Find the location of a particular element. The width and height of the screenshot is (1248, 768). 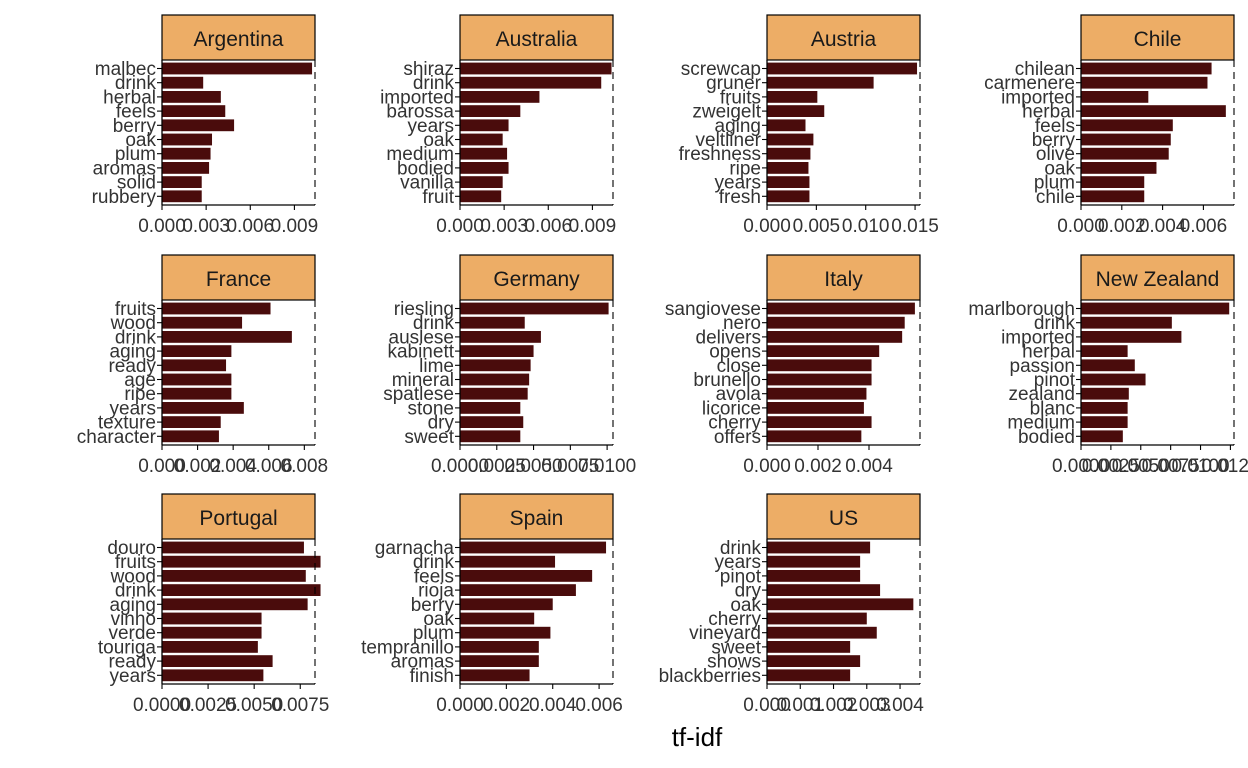

y-tick-label-us-shows: shows is located at coordinates (734, 662).